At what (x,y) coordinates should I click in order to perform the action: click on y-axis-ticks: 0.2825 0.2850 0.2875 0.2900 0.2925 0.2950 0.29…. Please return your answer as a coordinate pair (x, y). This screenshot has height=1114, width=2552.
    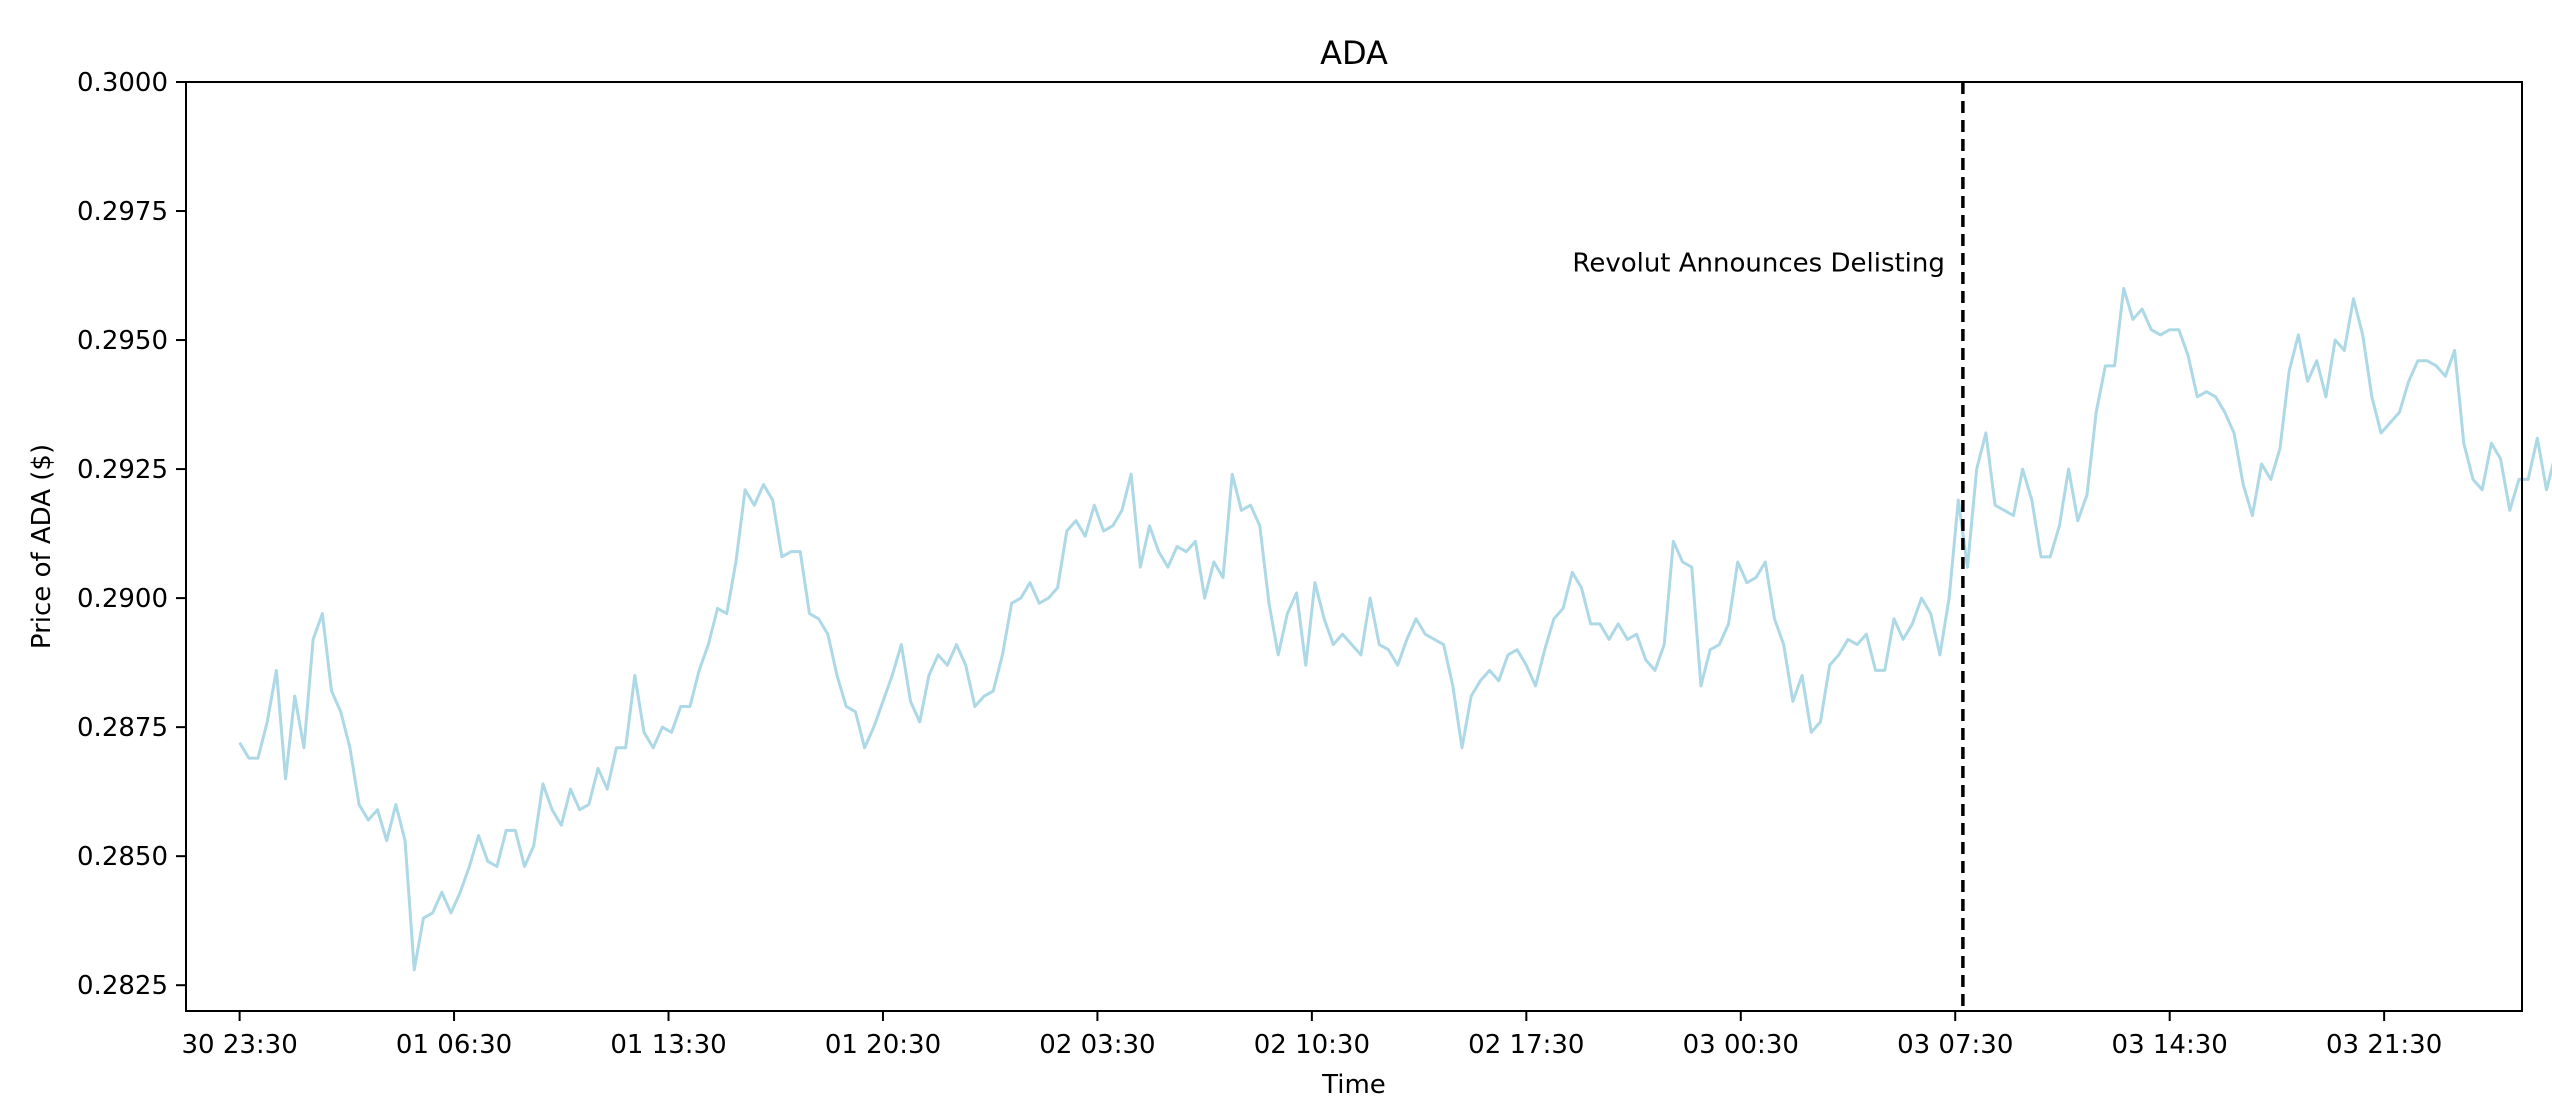
    Looking at the image, I should click on (131, 534).